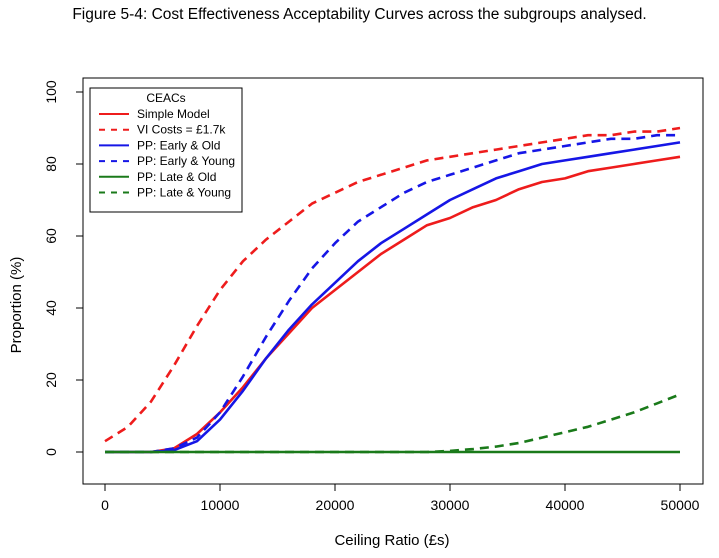  What do you see at coordinates (335, 505) in the screenshot?
I see `x-tick-label: 20000` at bounding box center [335, 505].